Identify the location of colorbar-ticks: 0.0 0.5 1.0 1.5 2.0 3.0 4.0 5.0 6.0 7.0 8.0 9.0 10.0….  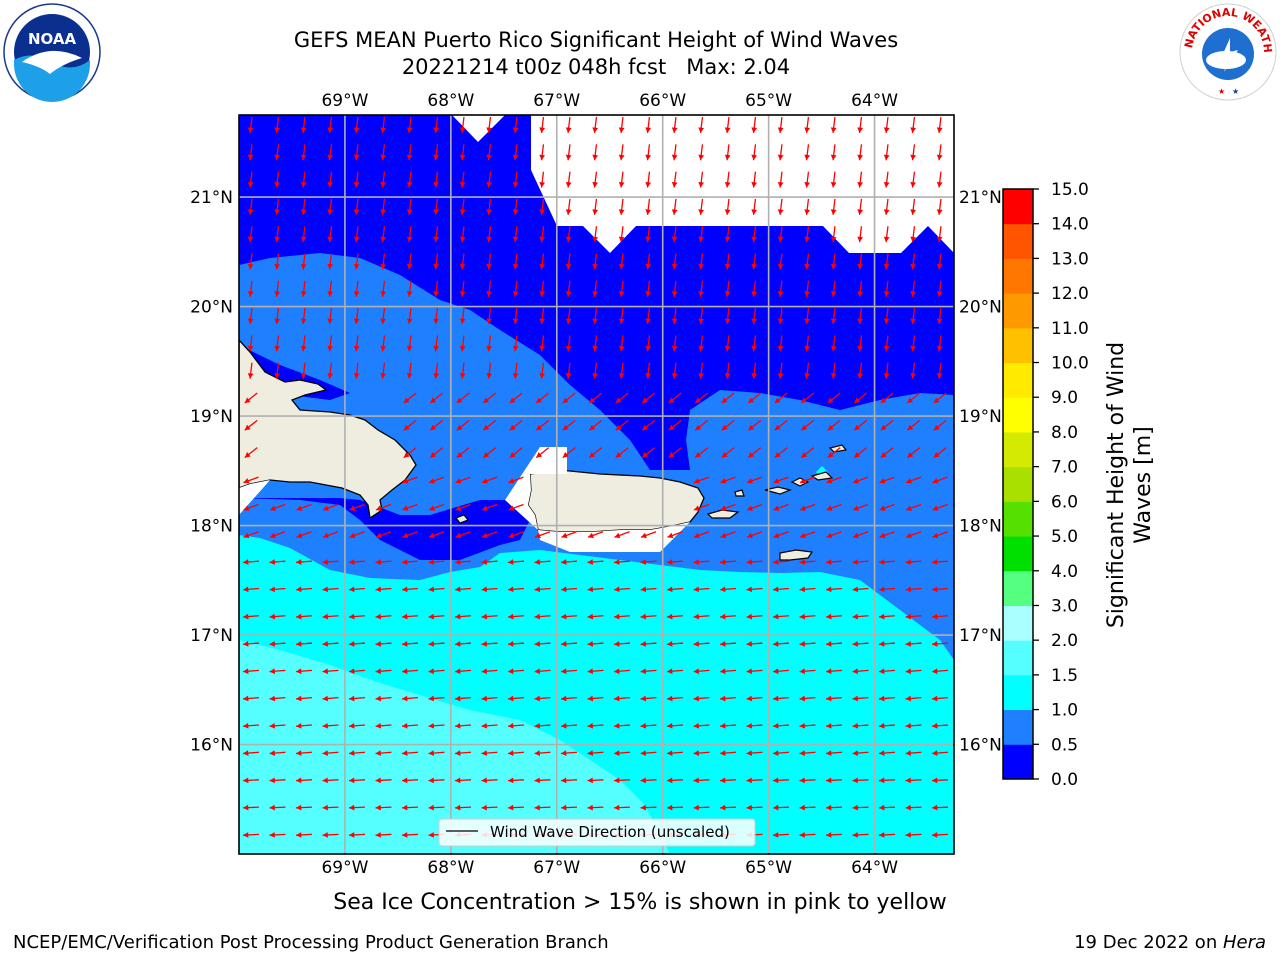
(1061, 485).